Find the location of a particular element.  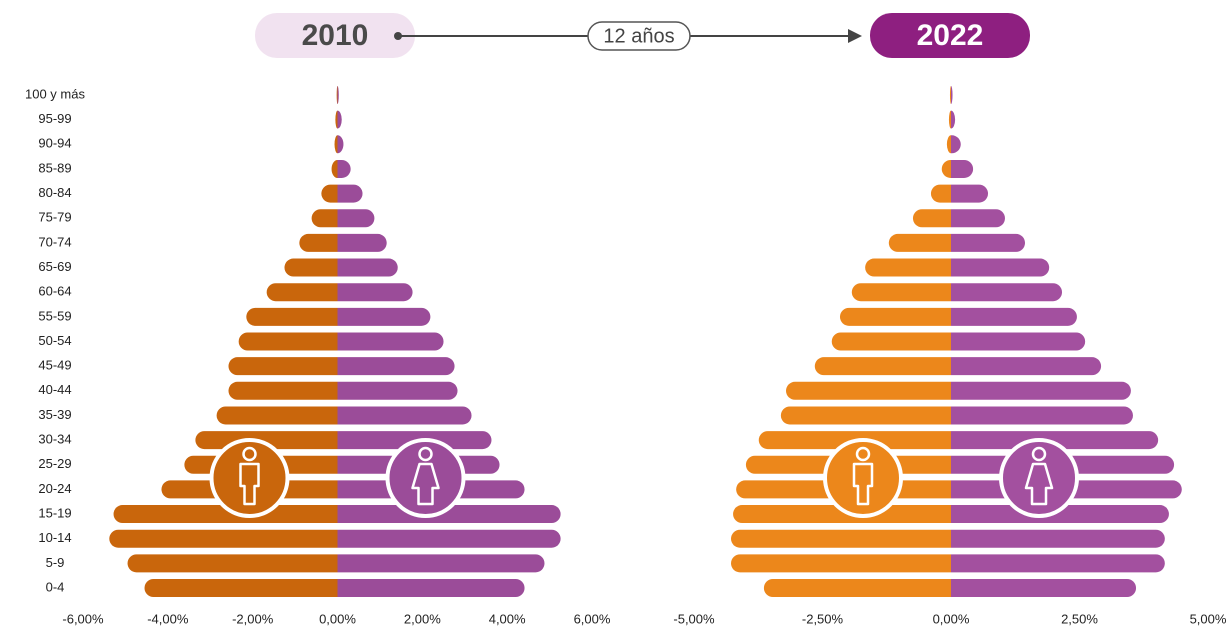

icons is located at coordinates (644, 478).